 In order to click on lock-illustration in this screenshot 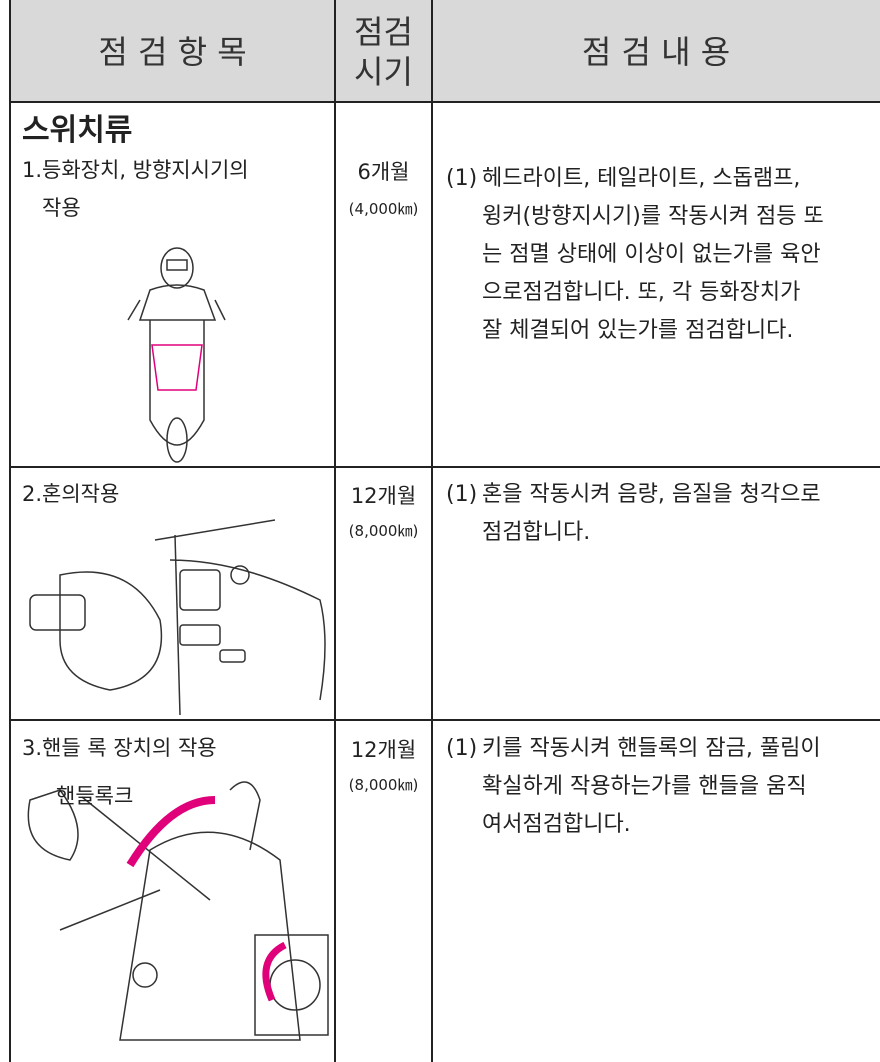, I will do `click(178, 911)`.